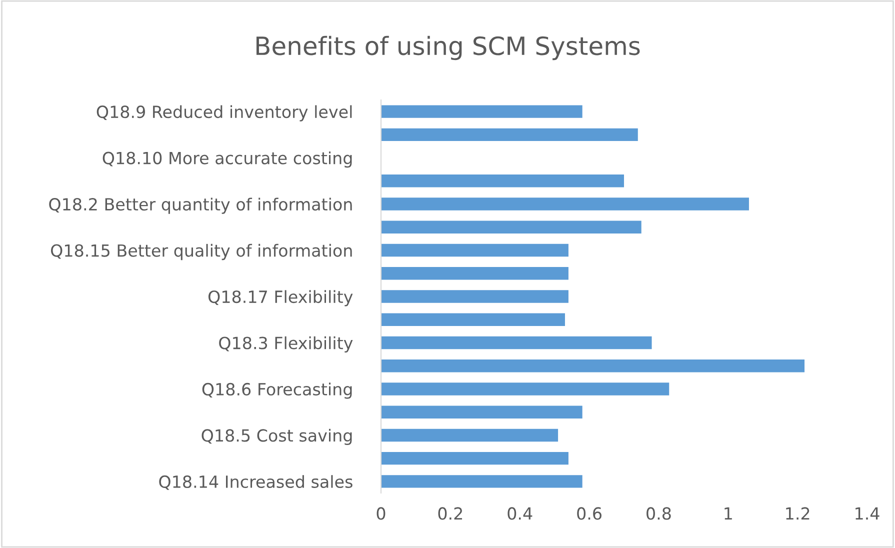 Image resolution: width=895 pixels, height=548 pixels. Describe the element at coordinates (277, 437) in the screenshot. I see `y-tick-label: Q18.5 Cost saving` at that location.